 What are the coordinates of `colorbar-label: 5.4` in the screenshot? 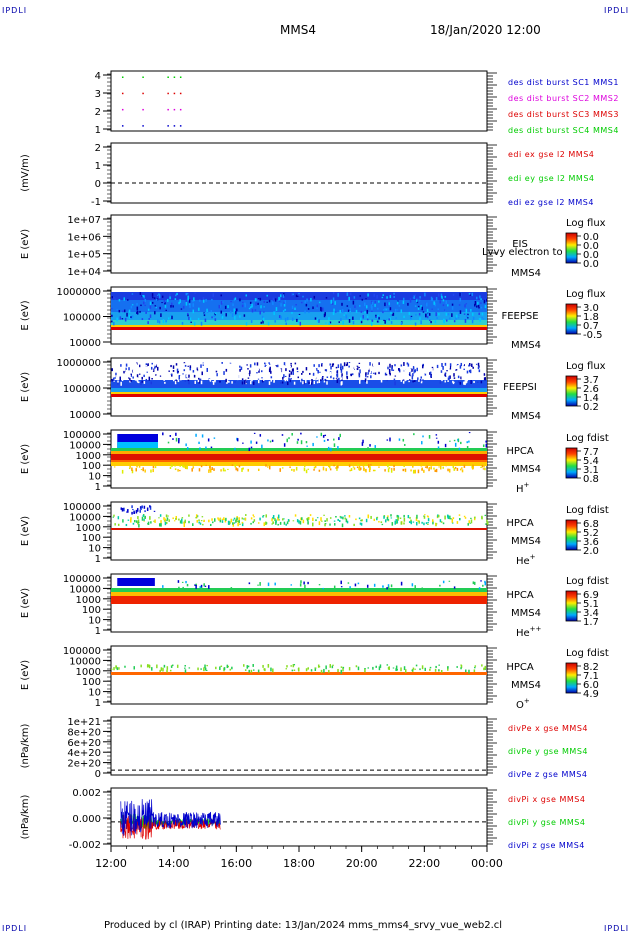 It's located at (591, 461).